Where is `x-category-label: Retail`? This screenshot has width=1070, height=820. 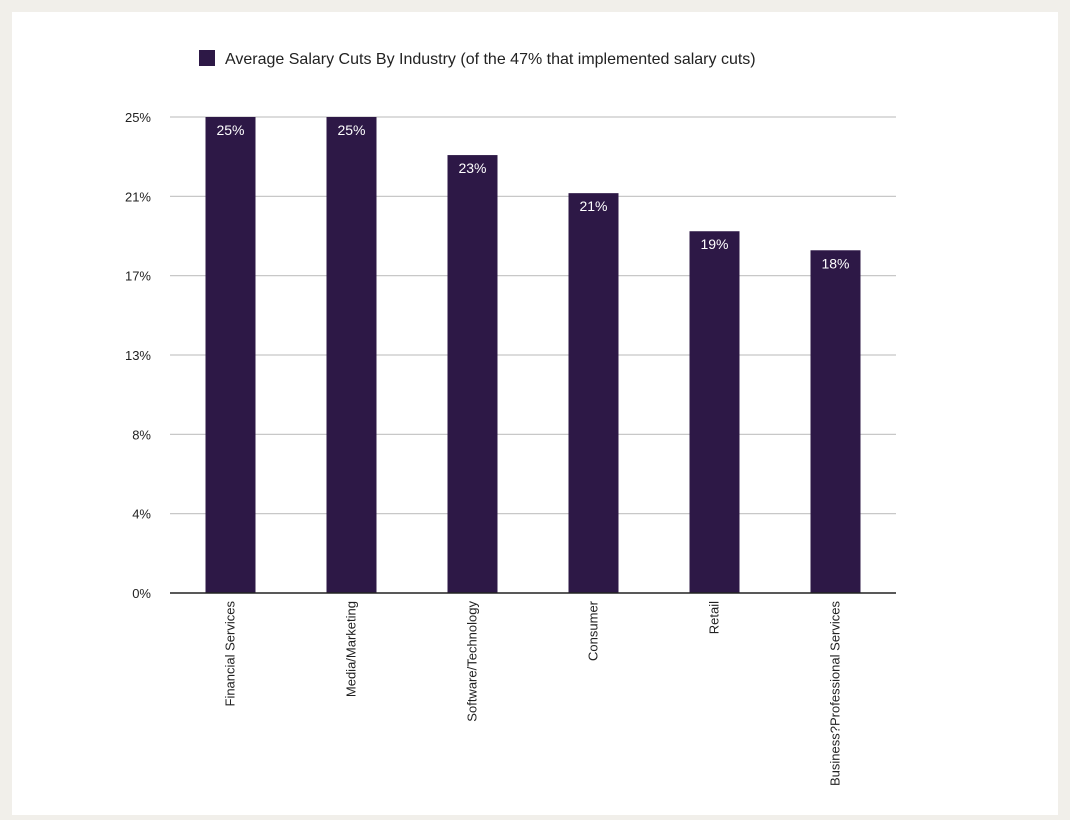 x-category-label: Retail is located at coordinates (714, 617).